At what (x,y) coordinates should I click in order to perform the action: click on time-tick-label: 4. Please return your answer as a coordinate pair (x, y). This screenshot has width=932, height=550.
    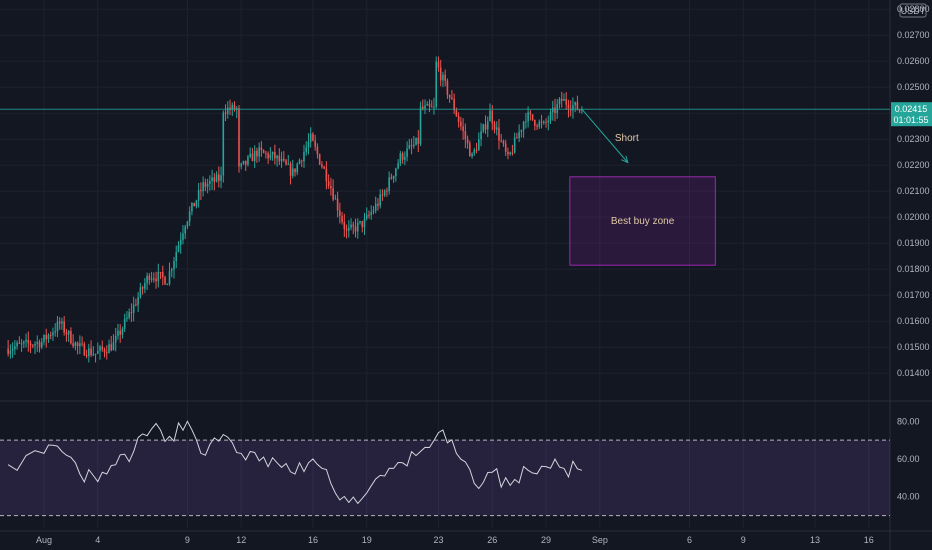
    Looking at the image, I should click on (97, 540).